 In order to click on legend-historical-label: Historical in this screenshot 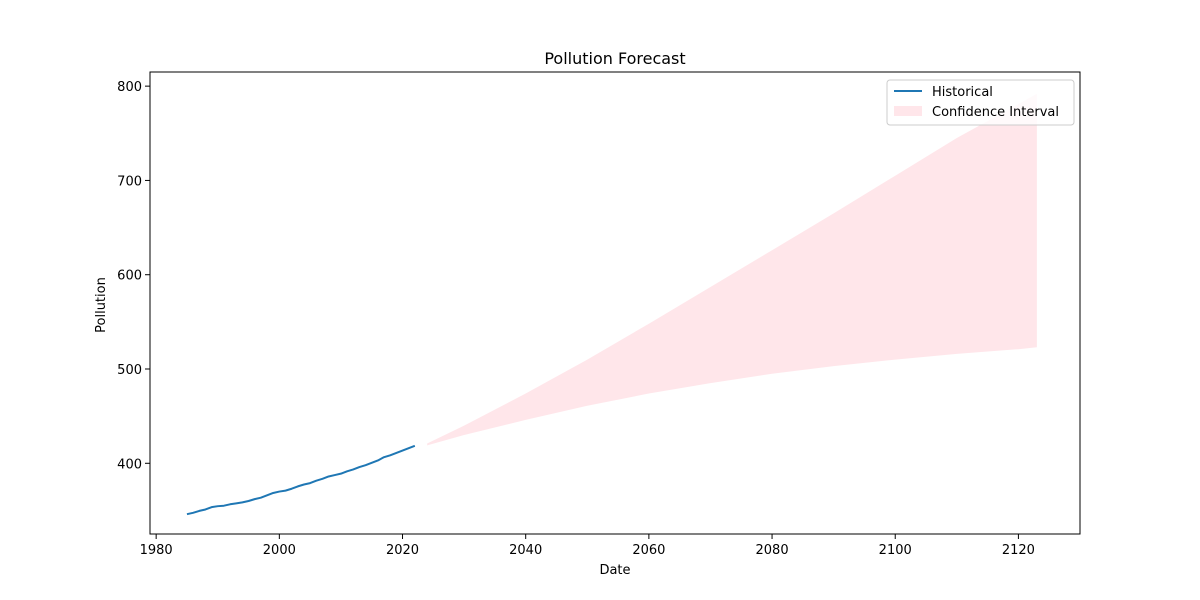, I will do `click(962, 92)`.